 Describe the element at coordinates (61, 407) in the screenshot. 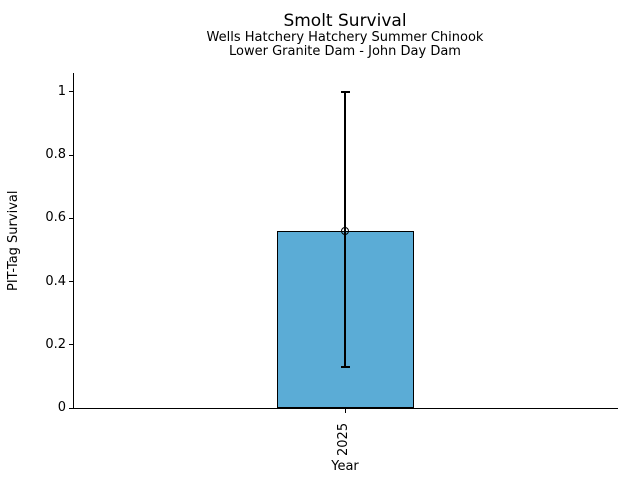

I see `y-tick-label: 0` at that location.